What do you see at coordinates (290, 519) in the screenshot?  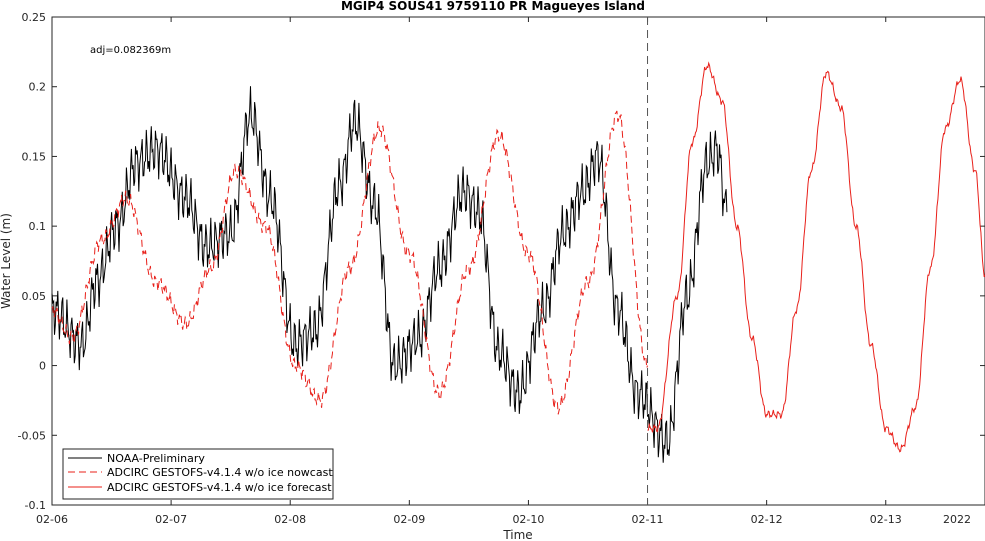 I see `x-tick-label: 02-08` at bounding box center [290, 519].